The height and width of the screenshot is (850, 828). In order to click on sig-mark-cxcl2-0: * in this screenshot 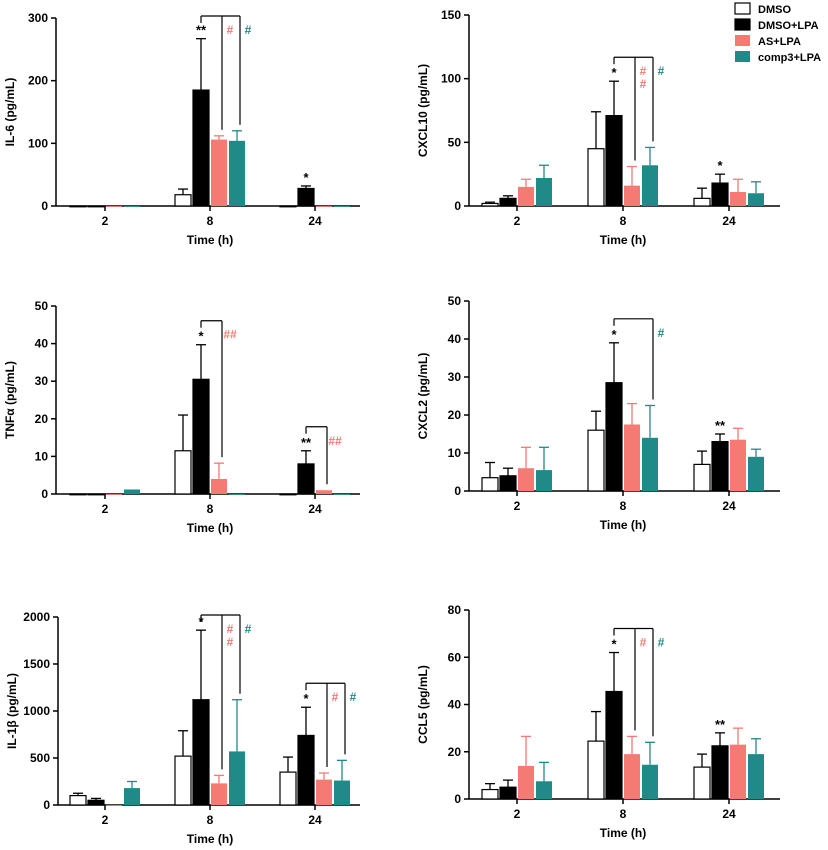, I will do `click(614, 334)`.